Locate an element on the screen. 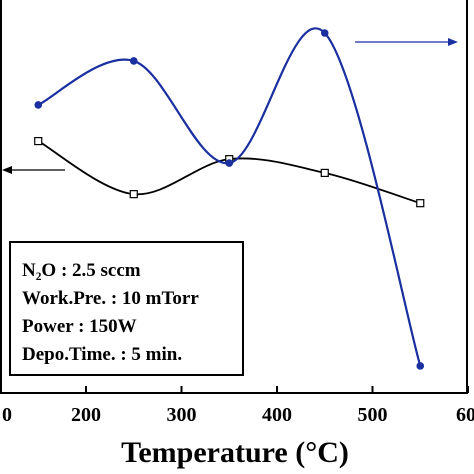  left-arrow is located at coordinates (33, 170).